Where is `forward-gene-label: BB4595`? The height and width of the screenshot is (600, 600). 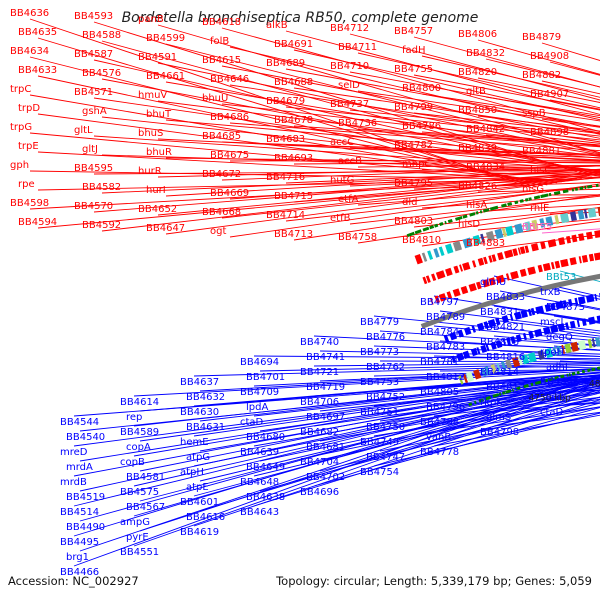
forward-gene-label: BB4595 is located at coordinates (93, 168).